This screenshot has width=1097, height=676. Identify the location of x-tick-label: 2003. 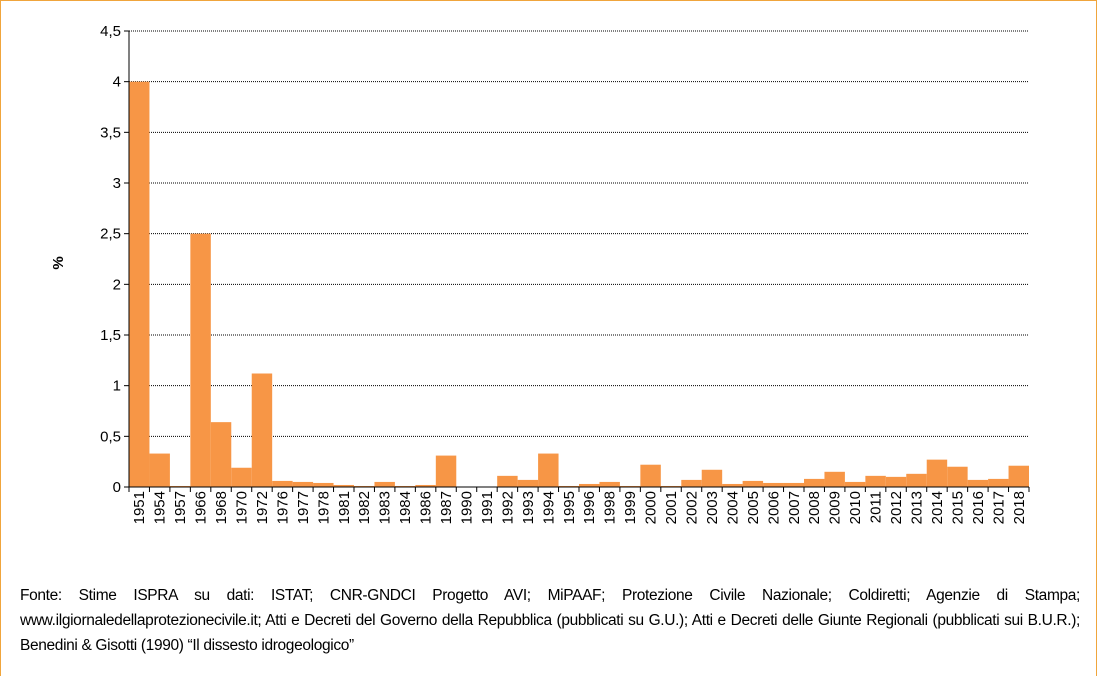
(712, 507).